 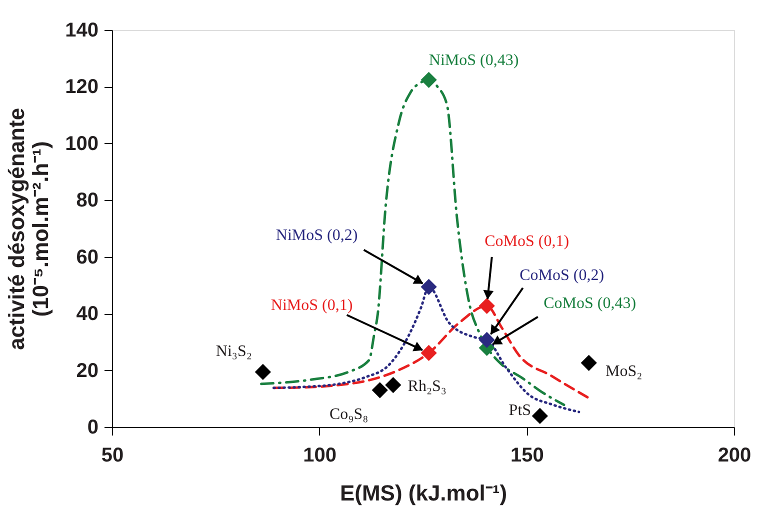 I want to click on annotation: MoS₂, so click(x=624, y=371).